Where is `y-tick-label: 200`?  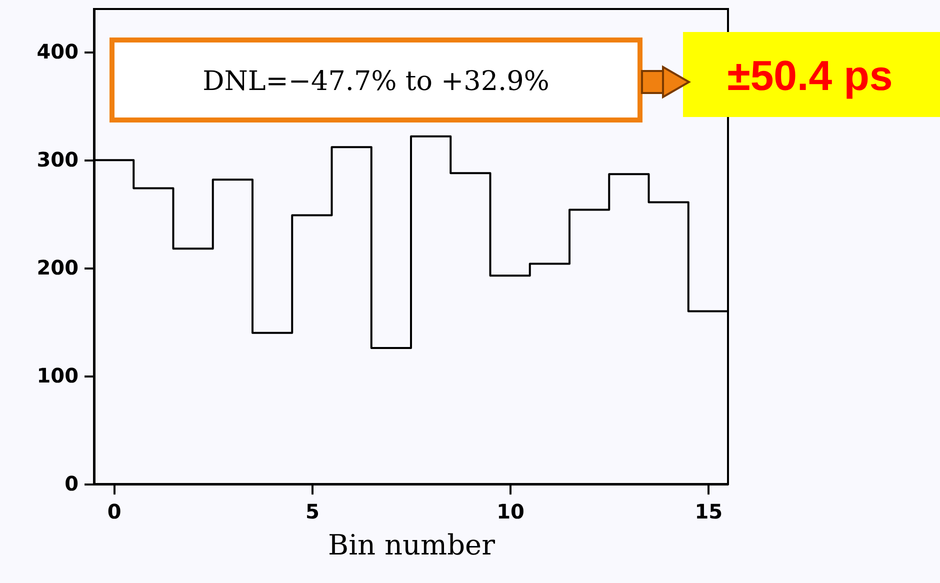
y-tick-label: 200 is located at coordinates (57, 268).